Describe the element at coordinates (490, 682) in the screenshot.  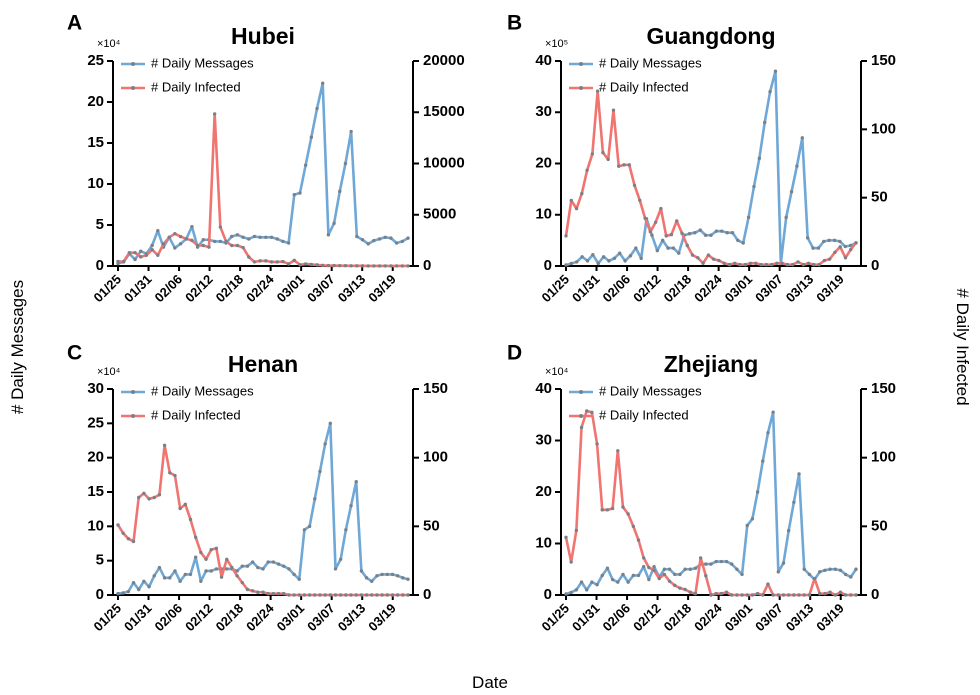
I see `shared-x-axis-label: Date` at that location.